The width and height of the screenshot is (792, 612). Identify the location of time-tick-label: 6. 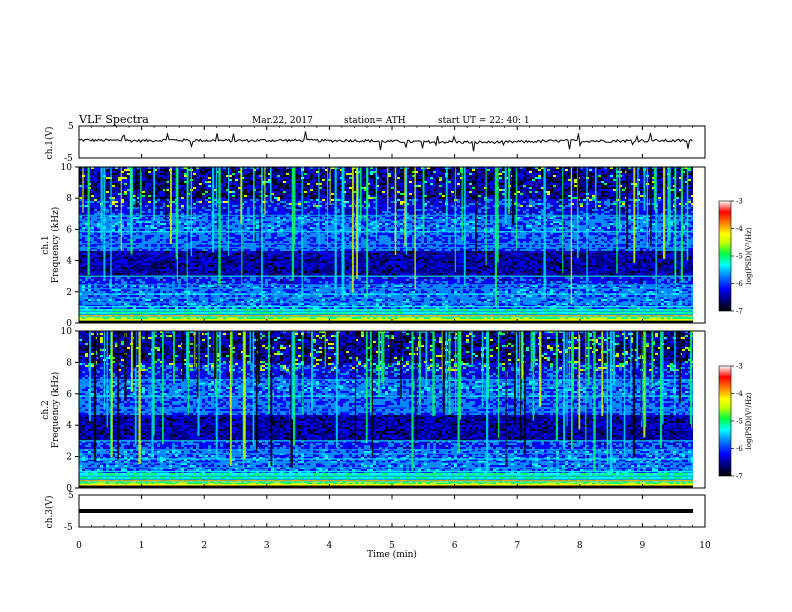
(455, 546).